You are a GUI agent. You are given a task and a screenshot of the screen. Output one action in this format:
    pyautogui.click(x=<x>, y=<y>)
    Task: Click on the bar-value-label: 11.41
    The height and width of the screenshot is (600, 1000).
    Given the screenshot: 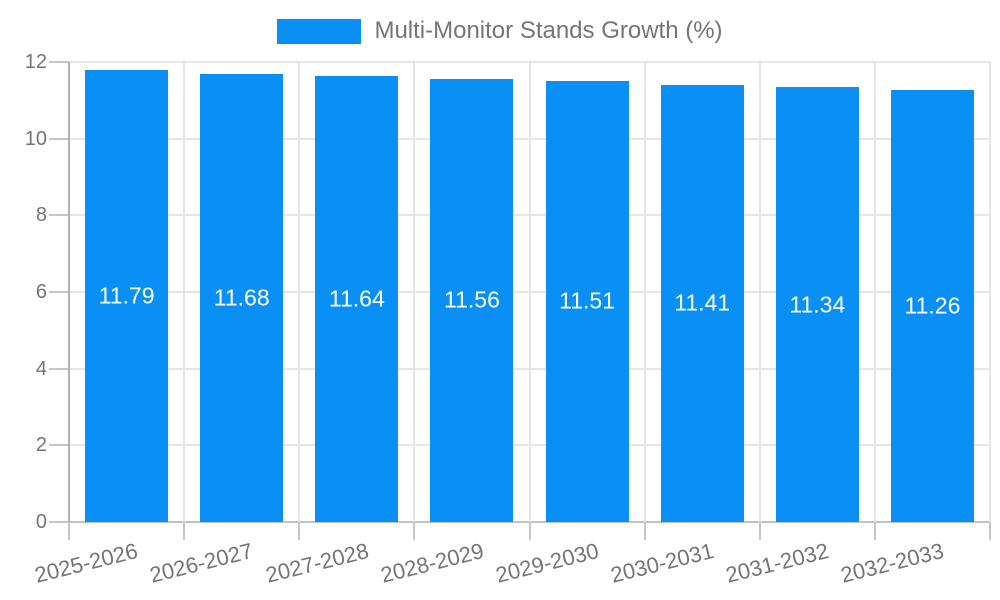 What is the action you would take?
    pyautogui.click(x=702, y=302)
    